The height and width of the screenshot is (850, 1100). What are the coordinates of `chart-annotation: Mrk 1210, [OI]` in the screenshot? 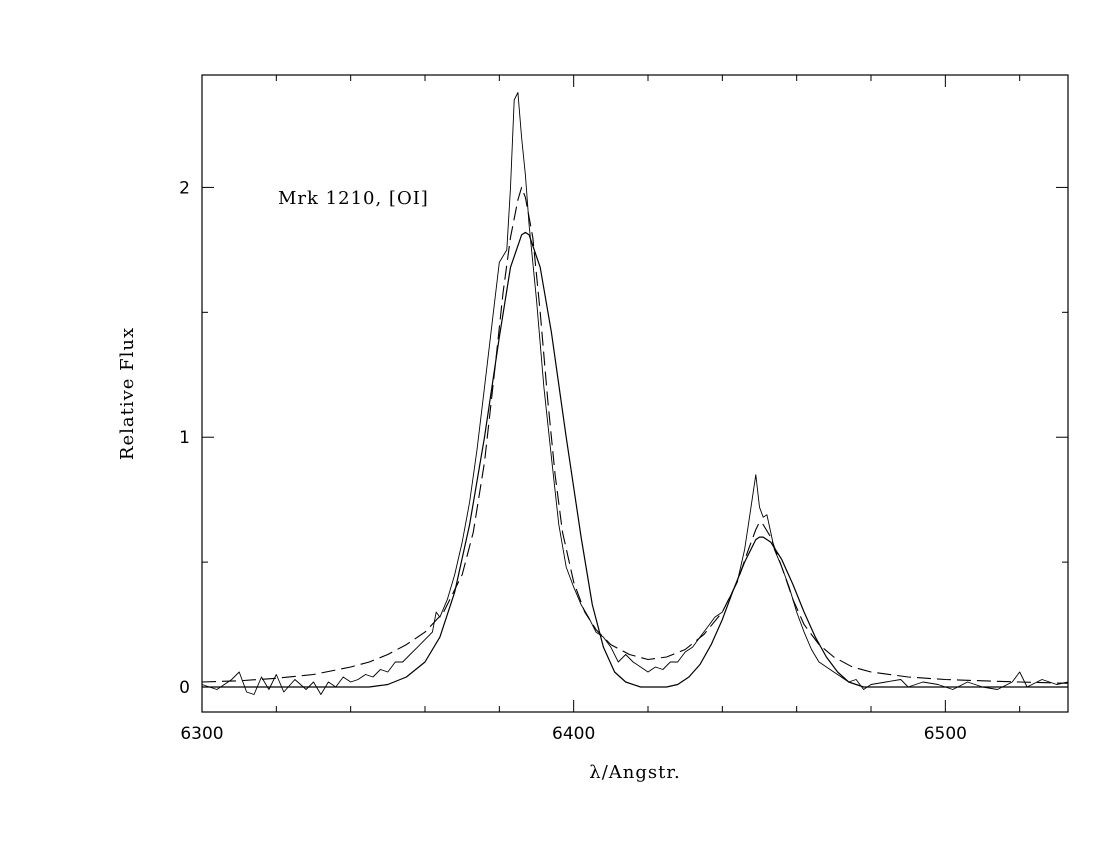 It's located at (353, 198).